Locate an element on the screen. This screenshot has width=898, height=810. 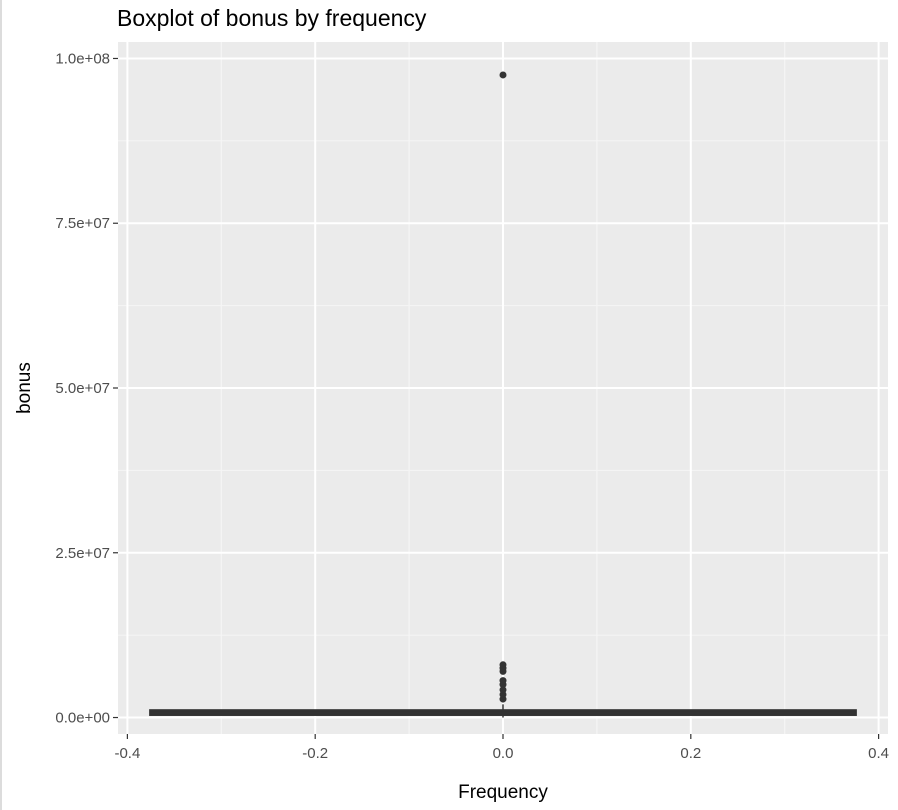
y-tick-label: 1.0e+08 is located at coordinates (82, 58).